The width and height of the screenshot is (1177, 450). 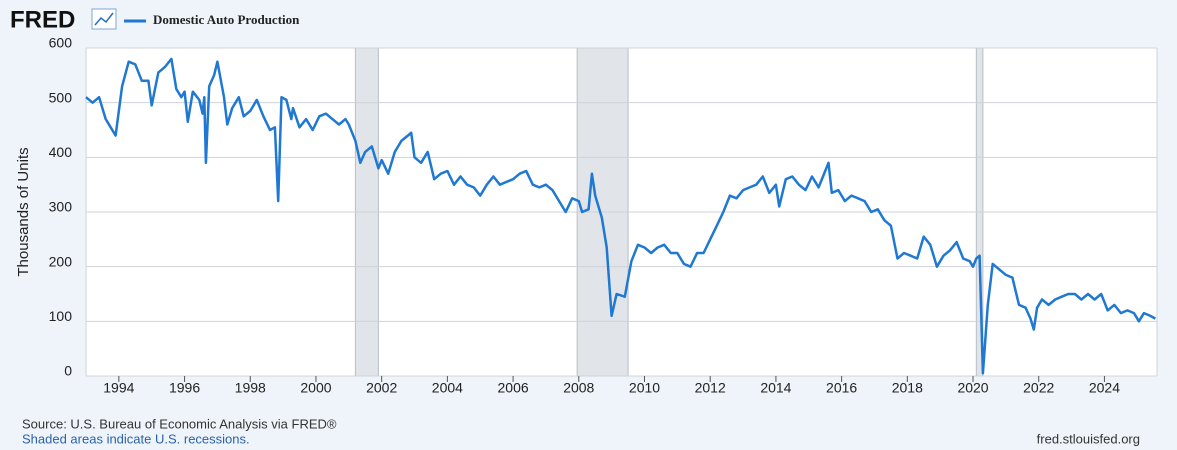 What do you see at coordinates (1104, 388) in the screenshot?
I see `x-tick-label: 2024` at bounding box center [1104, 388].